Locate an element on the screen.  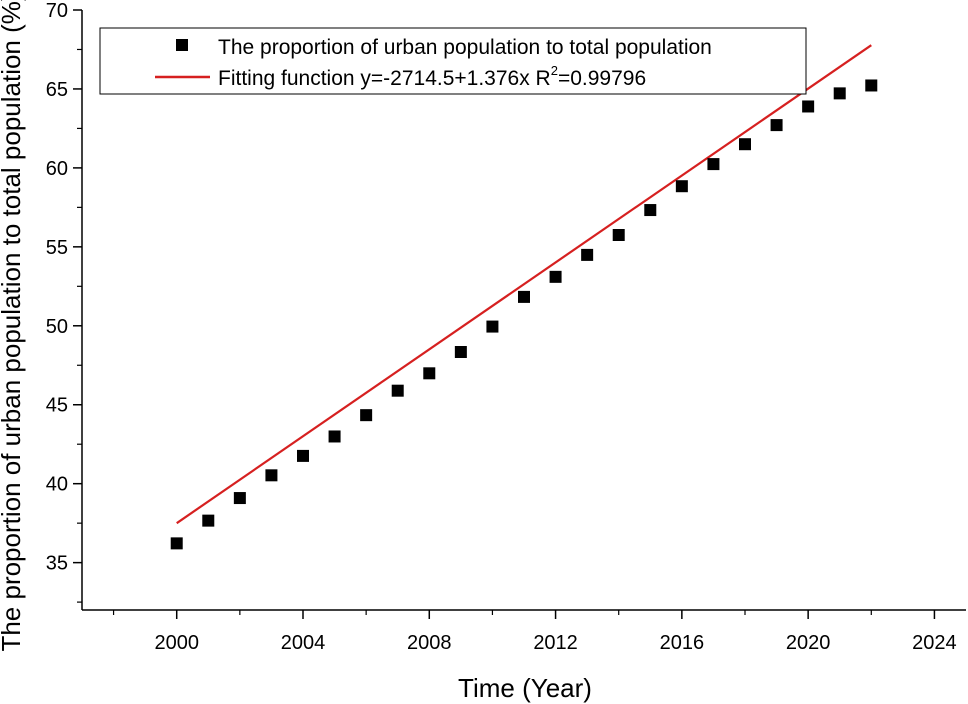
x-tick-label: 2020 is located at coordinates (808, 643).